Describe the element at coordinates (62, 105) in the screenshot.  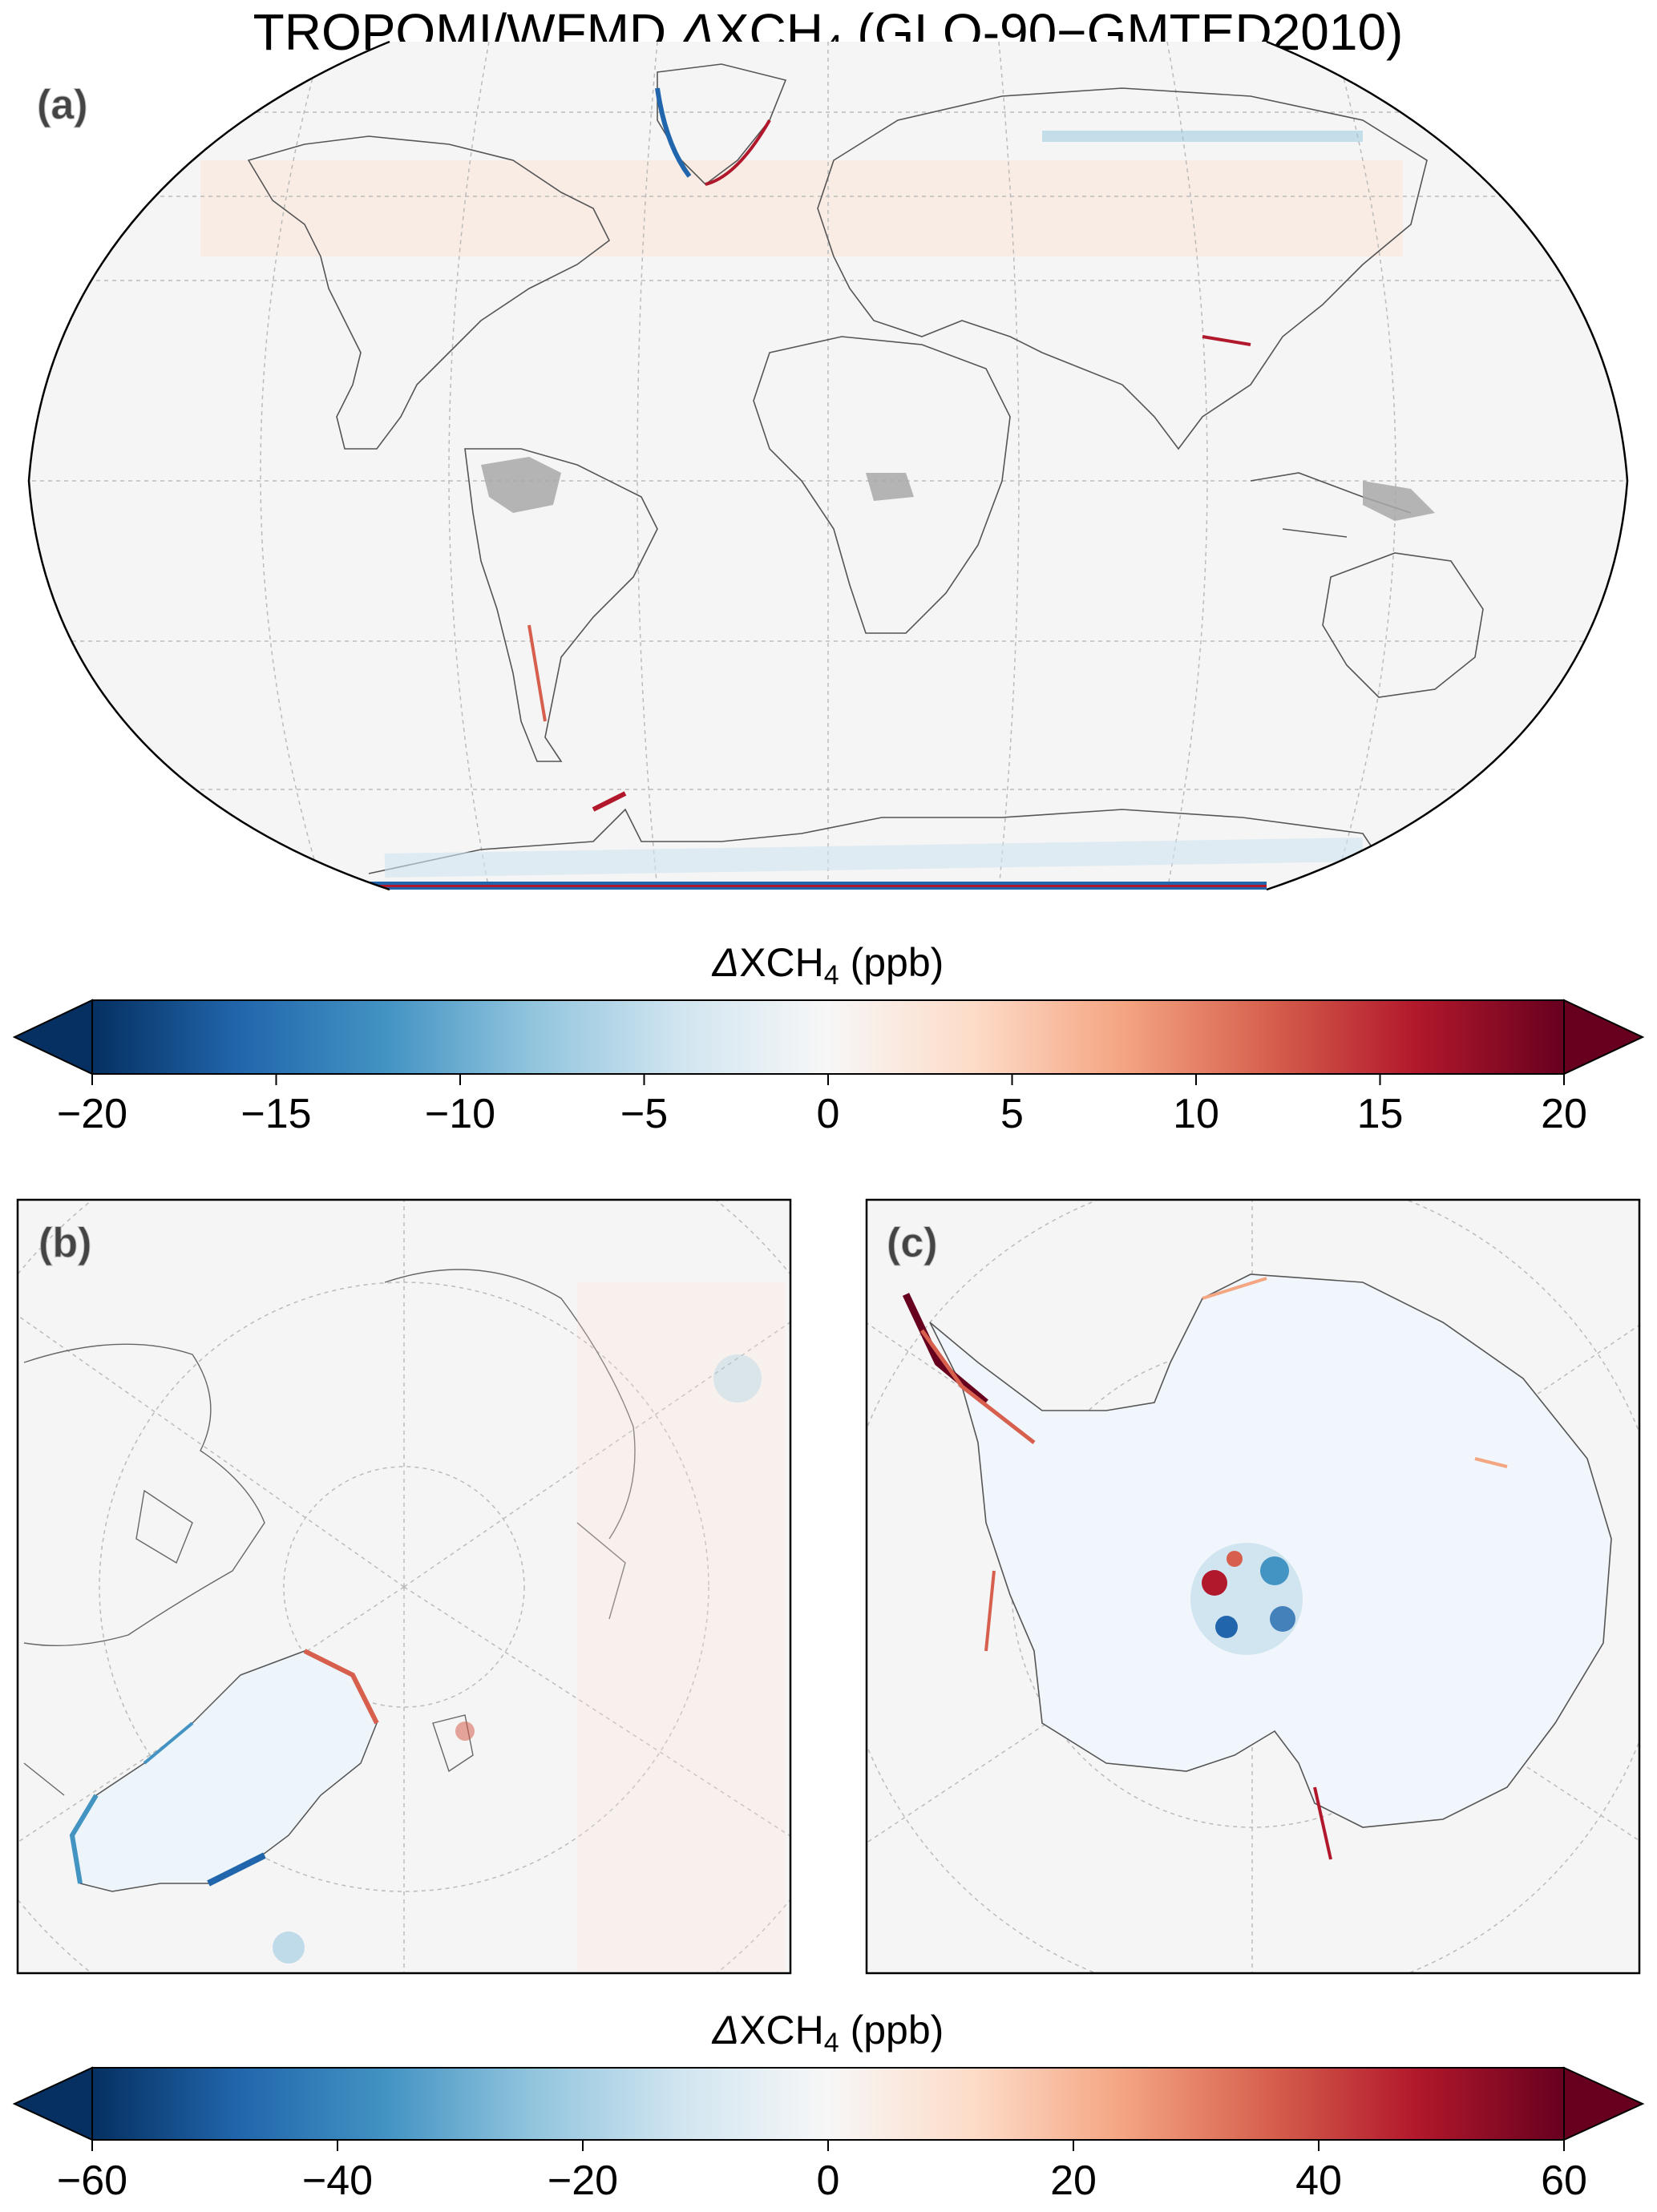
I see `panel-a-label: (a)` at that location.